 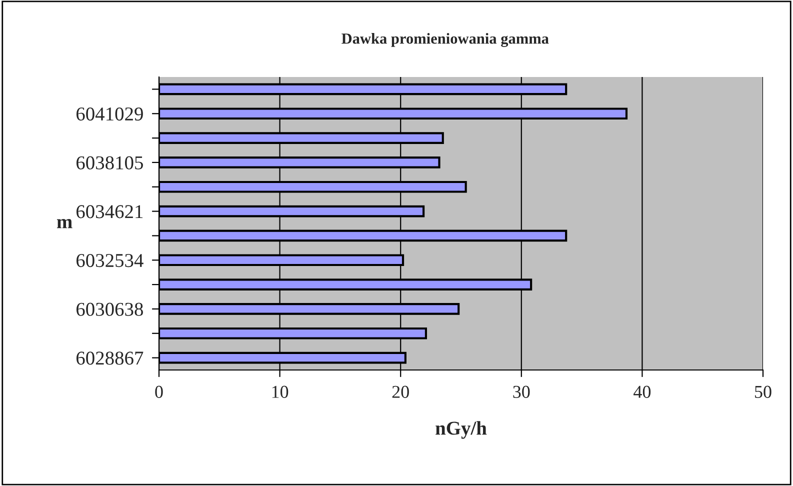 What do you see at coordinates (461, 430) in the screenshot?
I see `x-axis-title: nGy/h` at bounding box center [461, 430].